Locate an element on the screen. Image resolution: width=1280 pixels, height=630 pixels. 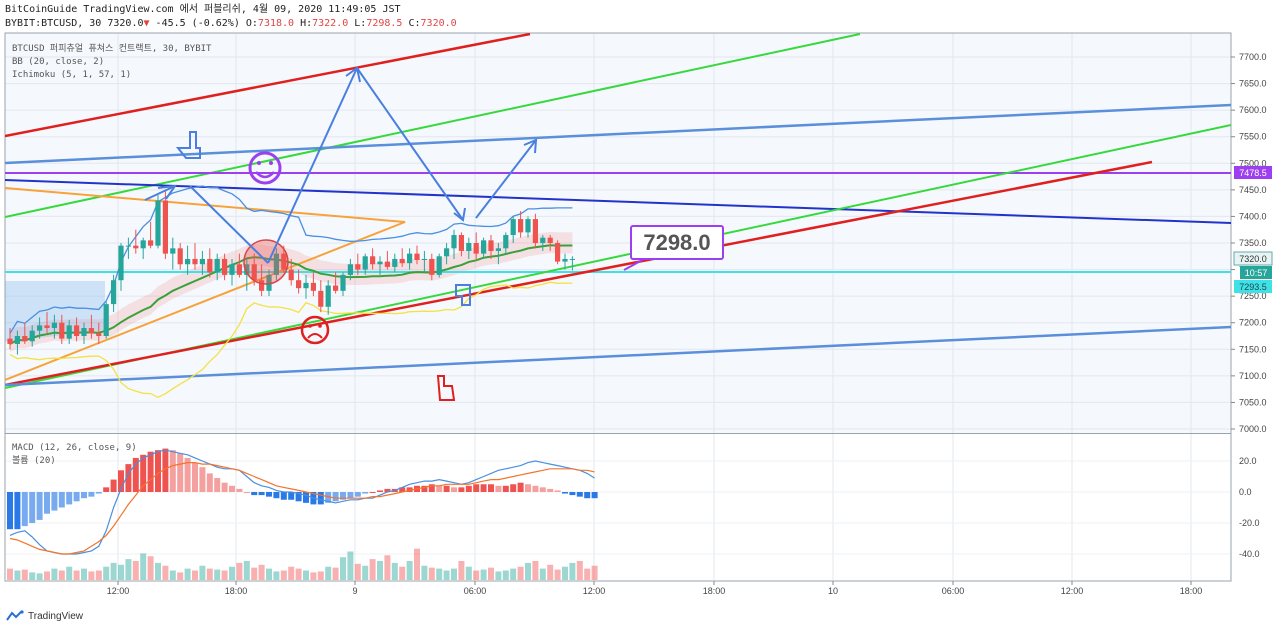
time-tick-label: 10 is located at coordinates (833, 591).